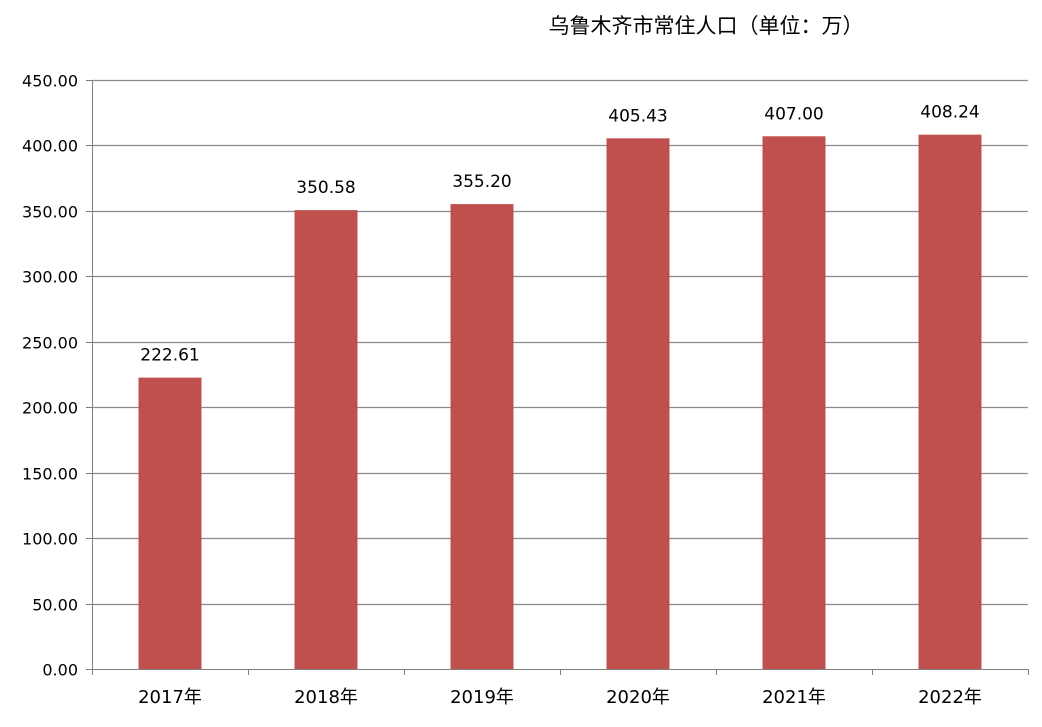  I want to click on data-label: 408.24, so click(949, 113).